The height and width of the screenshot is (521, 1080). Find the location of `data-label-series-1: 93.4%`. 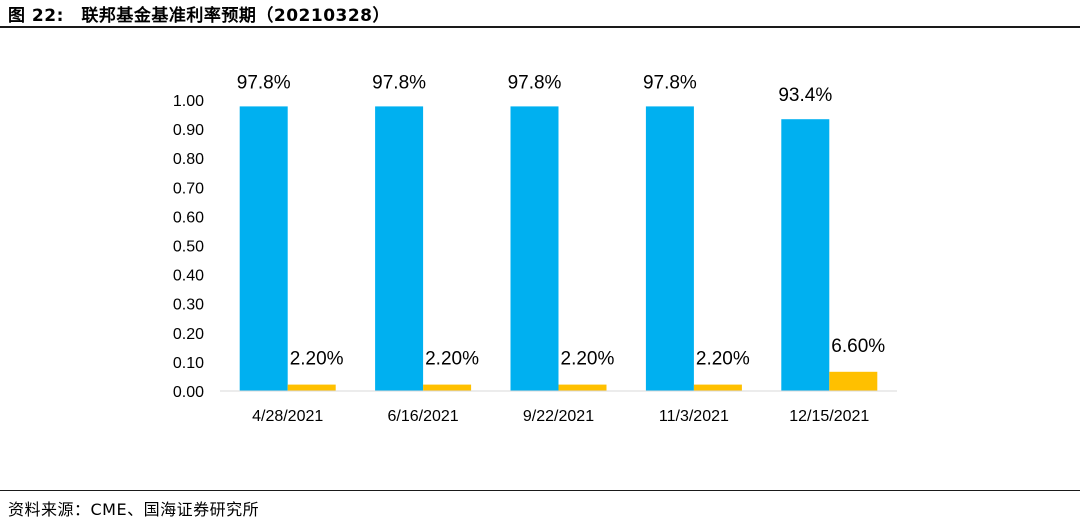

data-label-series-1: 93.4% is located at coordinates (805, 95).